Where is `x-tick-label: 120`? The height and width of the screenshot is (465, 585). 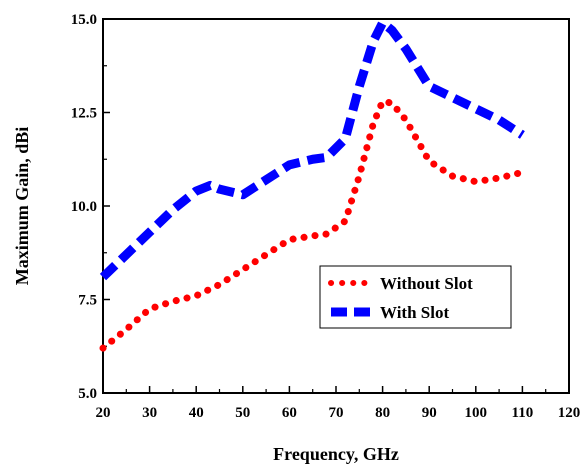 x-tick-label: 120 is located at coordinates (569, 413).